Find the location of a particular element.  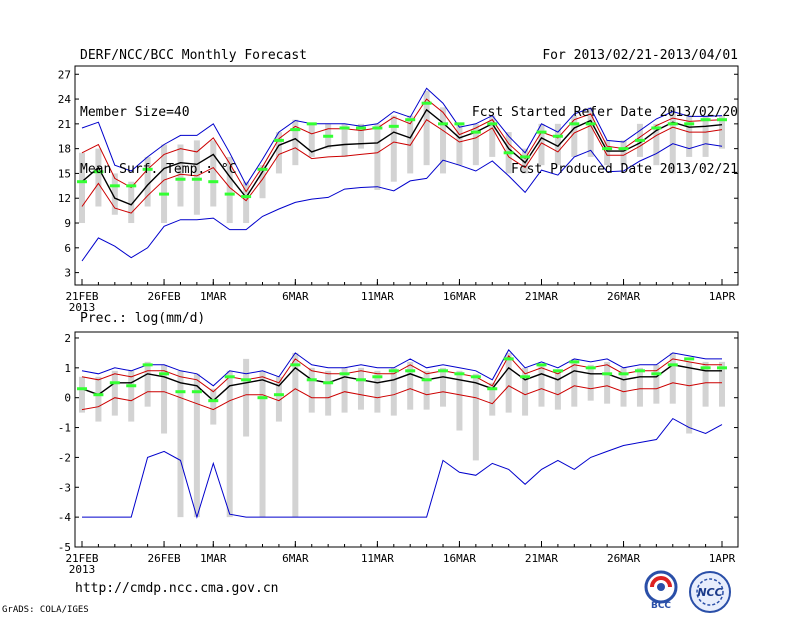

x-tick-label: 1MAR is located at coordinates (213, 296).